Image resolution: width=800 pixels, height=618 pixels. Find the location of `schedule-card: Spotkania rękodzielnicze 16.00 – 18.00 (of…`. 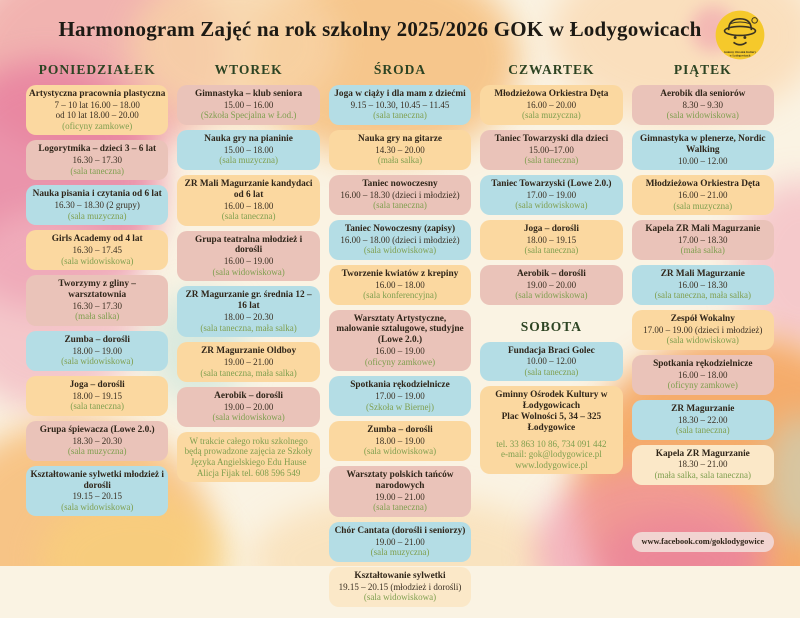

schedule-card: Spotkania rękodzielnicze 16.00 – 18.00 (of… is located at coordinates (702, 374).